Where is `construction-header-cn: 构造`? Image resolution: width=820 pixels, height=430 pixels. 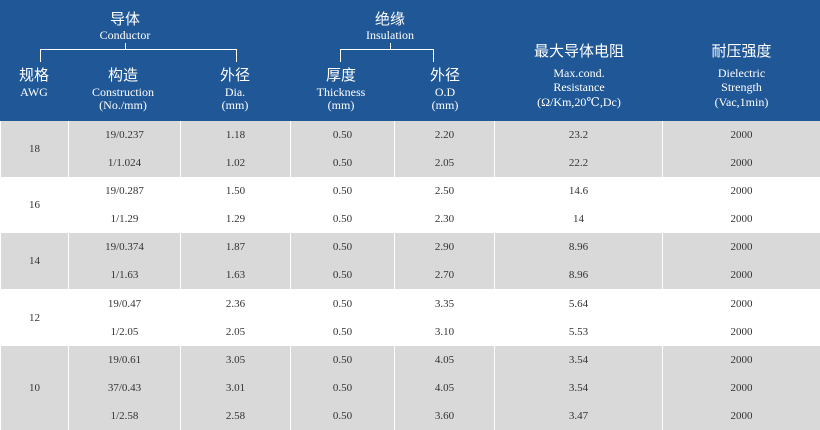
construction-header-cn: 构造 is located at coordinates (122, 76).